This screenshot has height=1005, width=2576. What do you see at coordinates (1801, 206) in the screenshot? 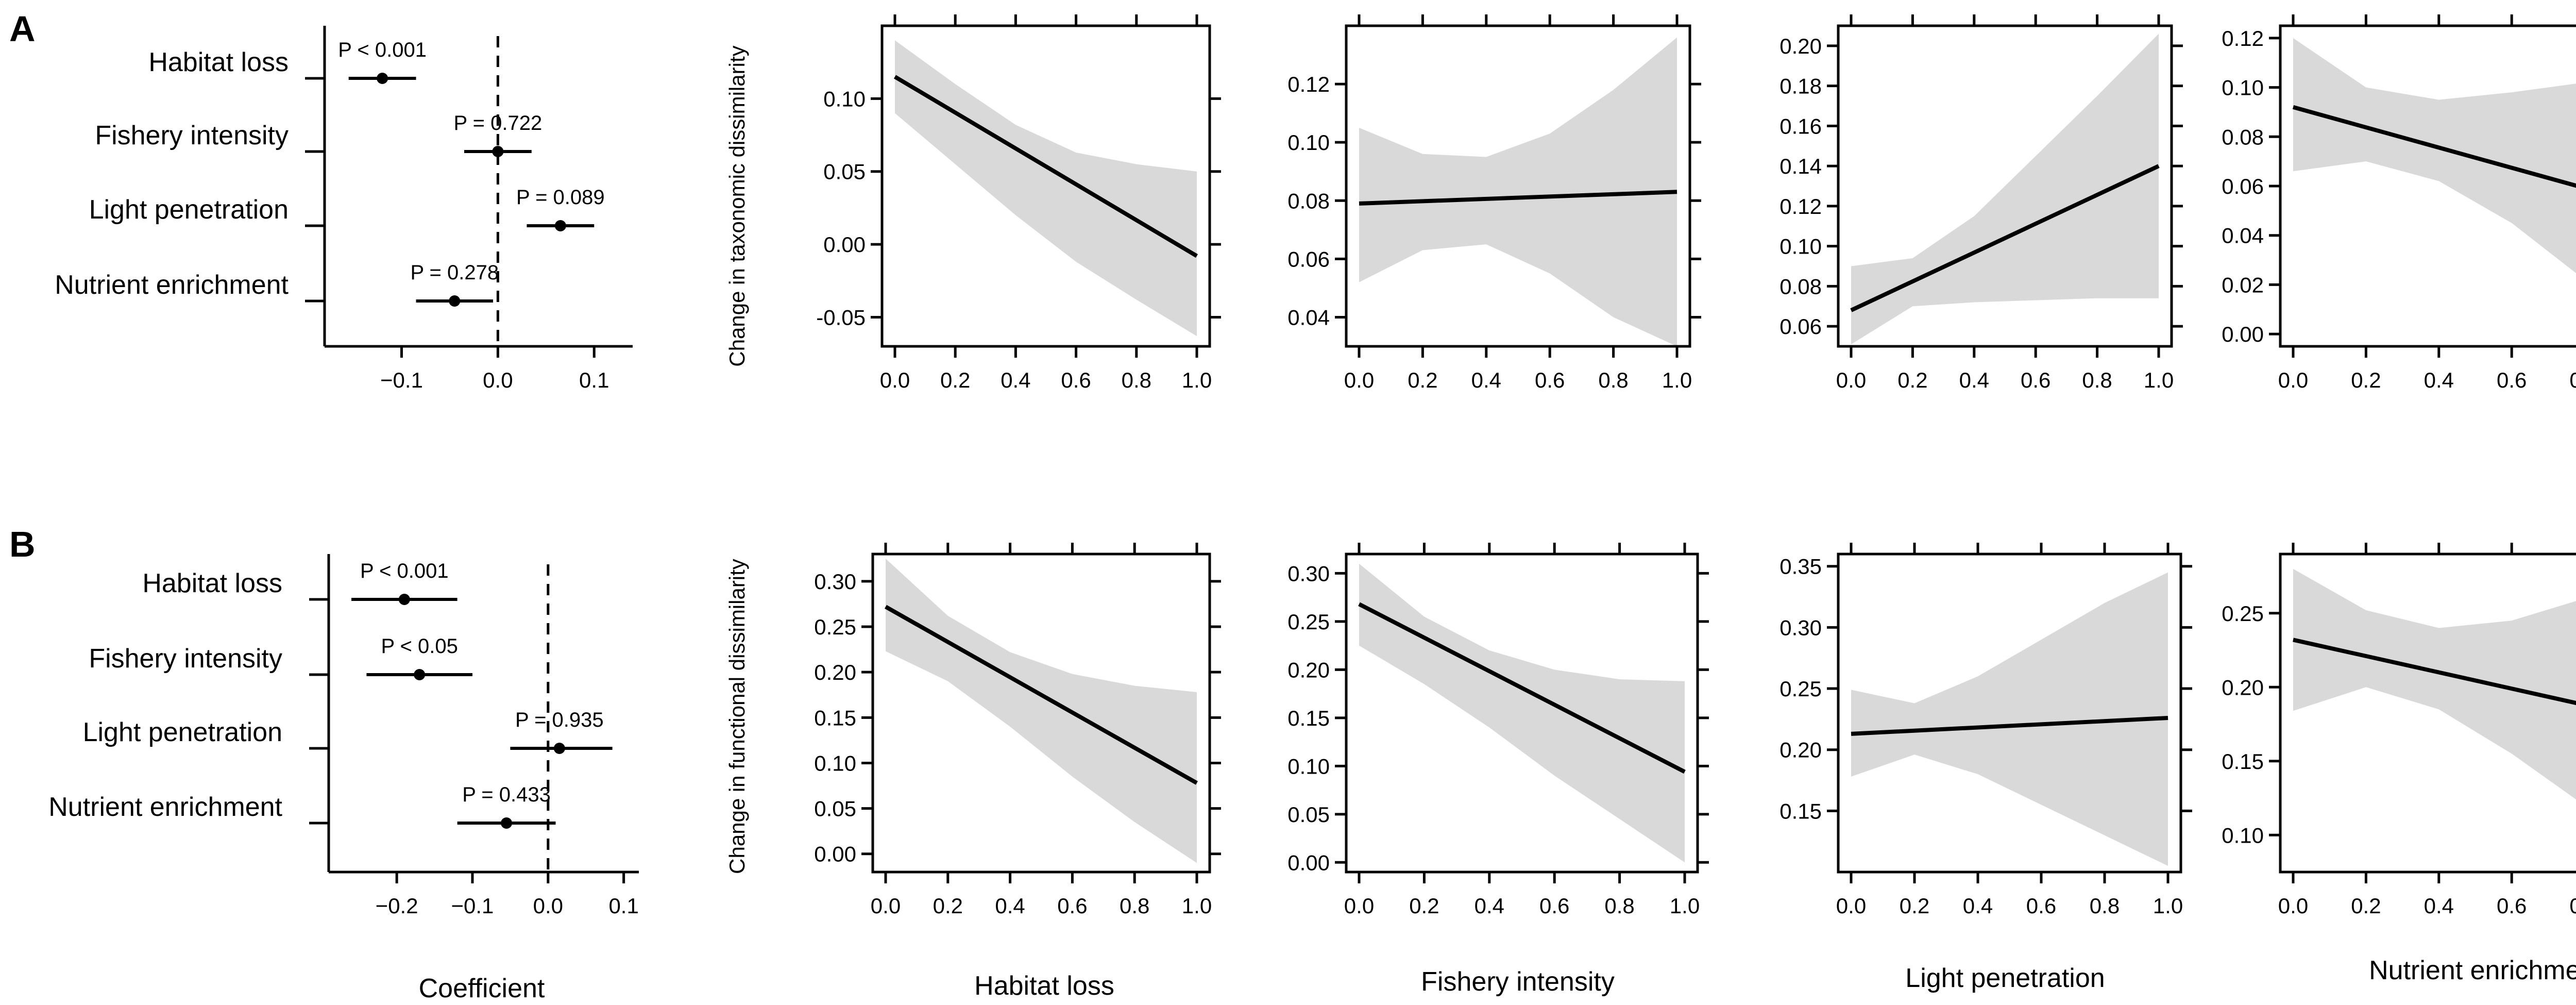
I see `row-a-effect-plot-3-y-tick-label: 0.12` at bounding box center [1801, 206].